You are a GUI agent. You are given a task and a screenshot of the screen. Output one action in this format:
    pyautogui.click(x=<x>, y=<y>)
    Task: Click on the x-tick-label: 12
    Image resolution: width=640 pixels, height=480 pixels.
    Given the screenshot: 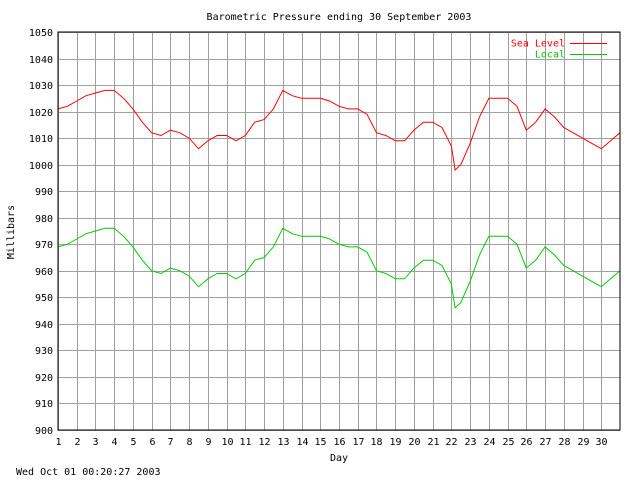 What is the action you would take?
    pyautogui.click(x=264, y=442)
    